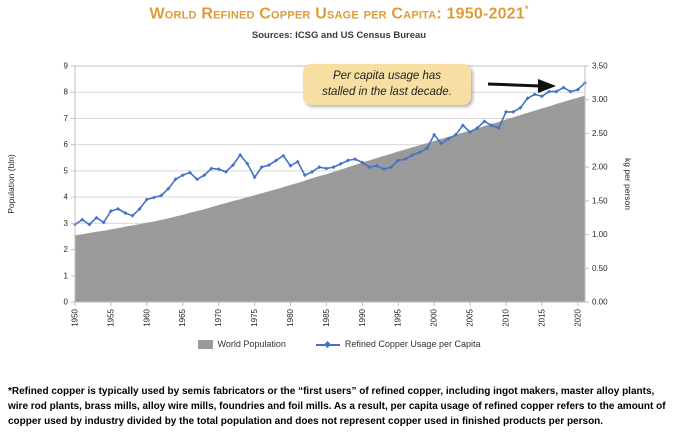 This screenshot has width=678, height=438. Describe the element at coordinates (251, 344) in the screenshot. I see `legend-label-world-population: World Population` at that location.